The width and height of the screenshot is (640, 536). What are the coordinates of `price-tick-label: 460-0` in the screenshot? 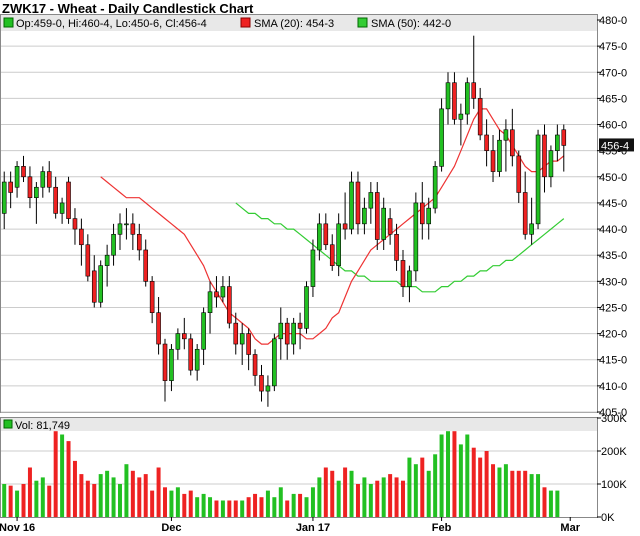 It's located at (613, 126).